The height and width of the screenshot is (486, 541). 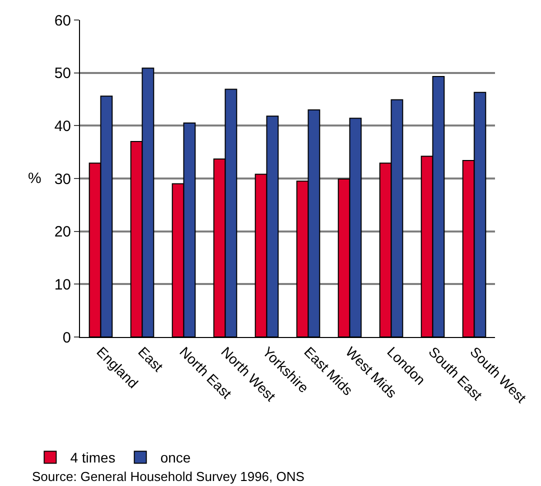 What do you see at coordinates (62, 73) in the screenshot?
I see `y-tick-label: 50` at bounding box center [62, 73].